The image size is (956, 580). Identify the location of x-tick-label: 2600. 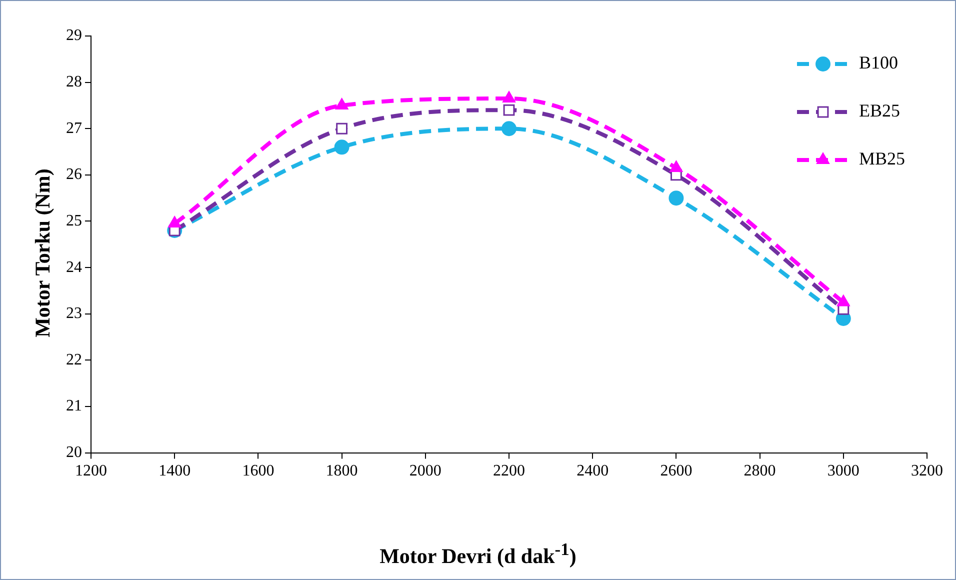
(676, 471).